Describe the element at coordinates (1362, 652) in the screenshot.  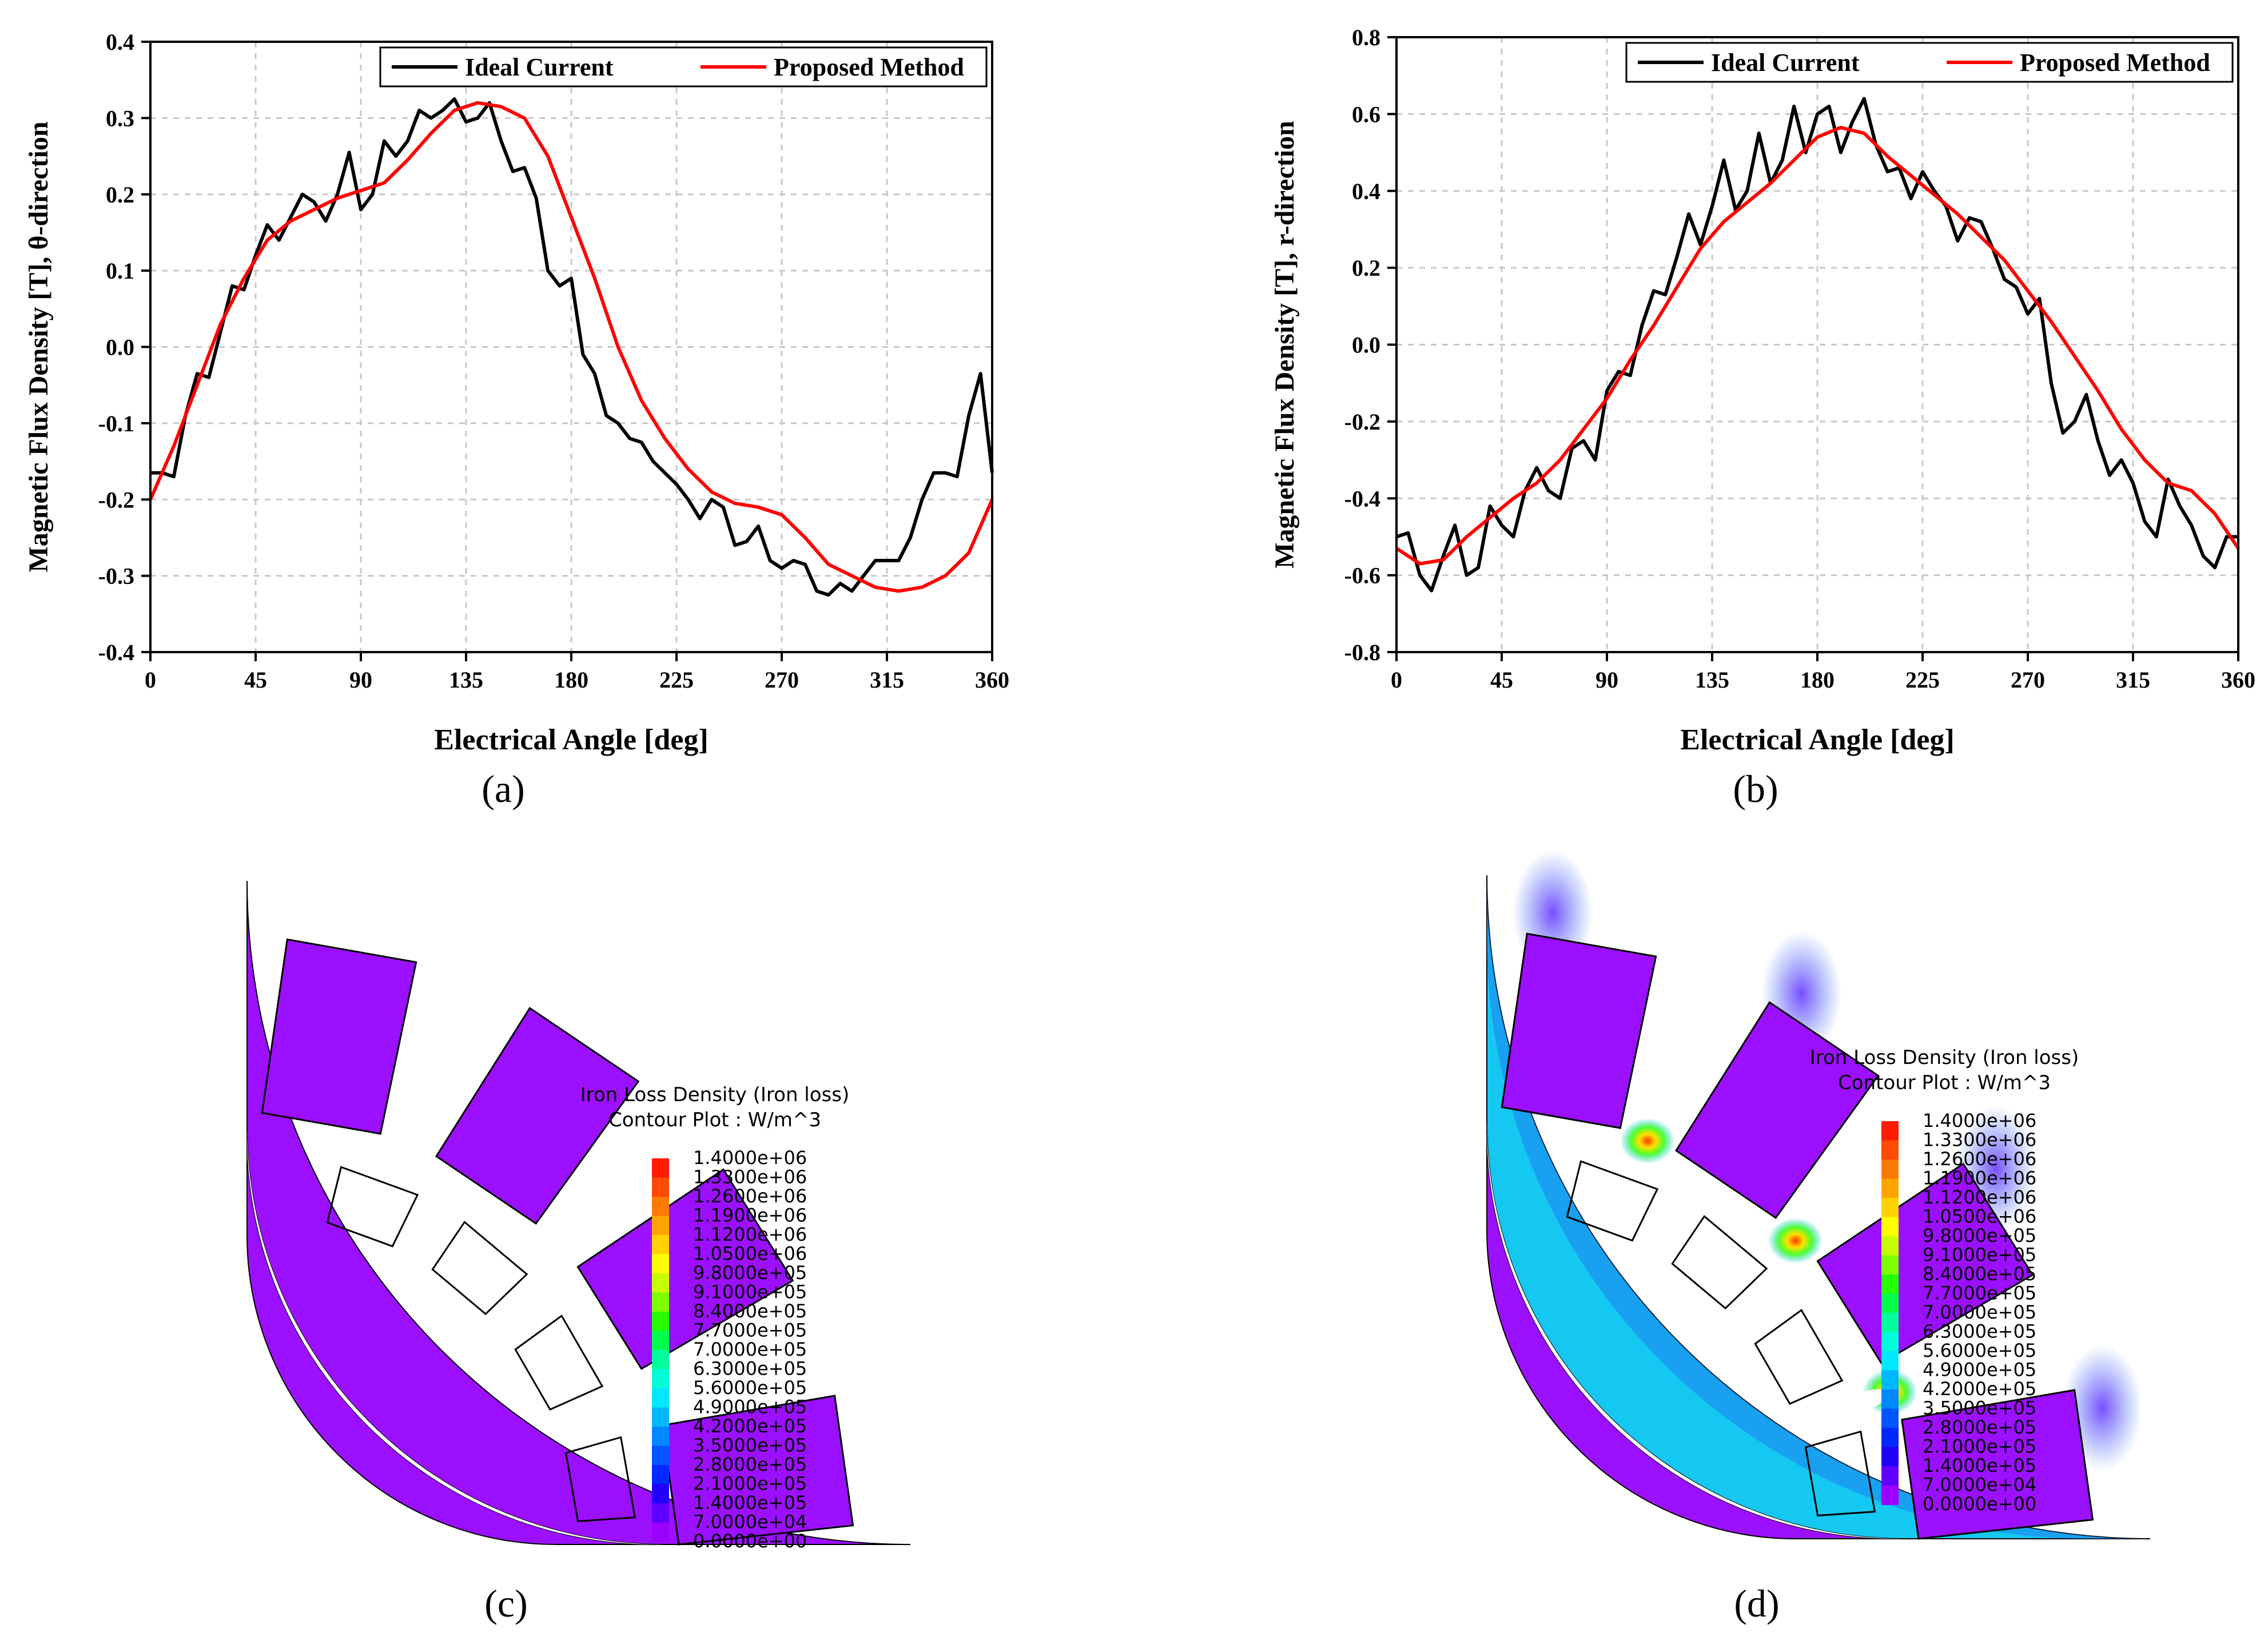
I see `y-tick-label: -0.8` at that location.